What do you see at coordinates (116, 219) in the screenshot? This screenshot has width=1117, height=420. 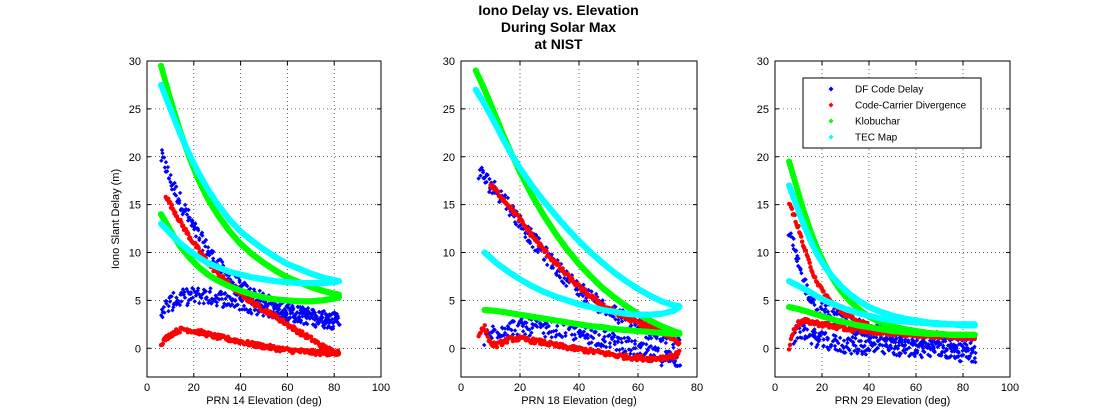 I see `y-axis-label: Iono Slant Delay (m)` at bounding box center [116, 219].